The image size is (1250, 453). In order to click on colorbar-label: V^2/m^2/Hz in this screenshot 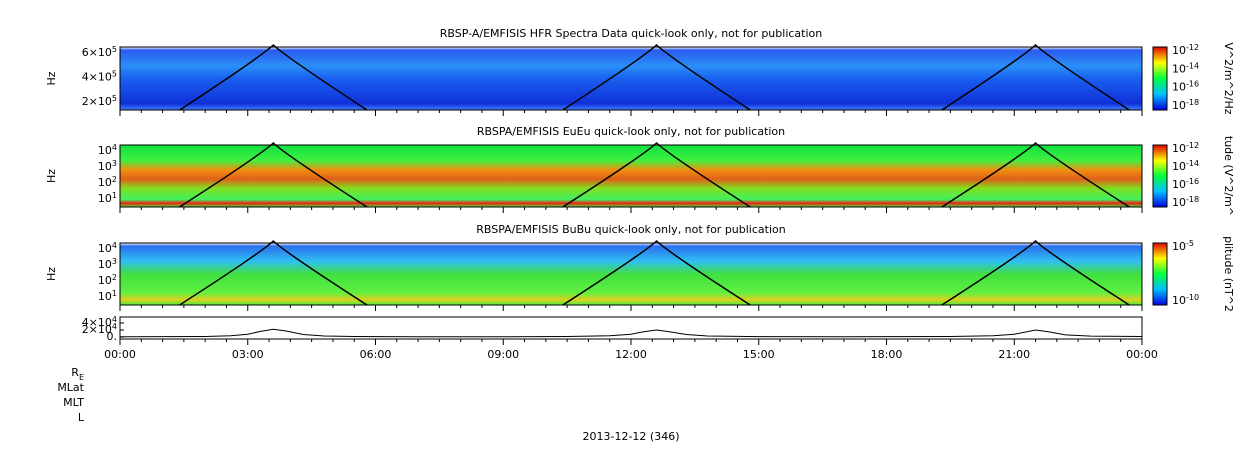, I will do `click(1228, 78)`.